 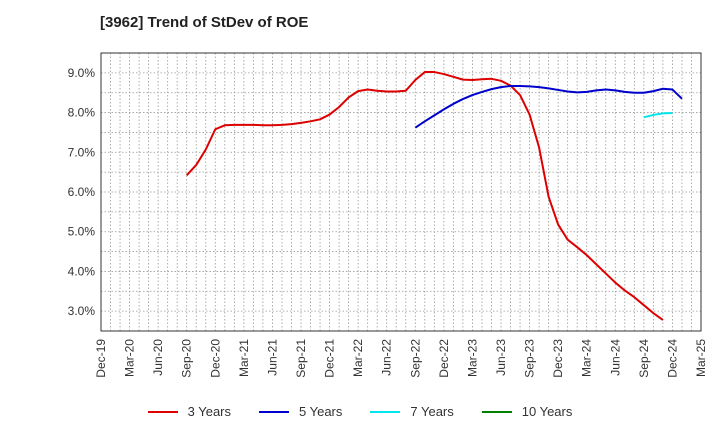 What do you see at coordinates (187, 358) in the screenshot?
I see `x-tick-label: Sep-20` at bounding box center [187, 358].